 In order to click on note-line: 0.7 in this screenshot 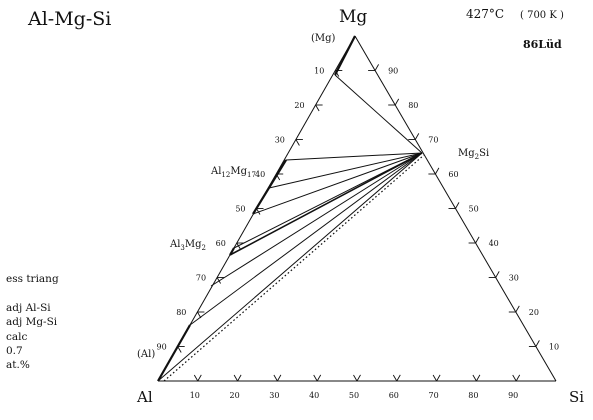, I will do `click(14, 351)`.